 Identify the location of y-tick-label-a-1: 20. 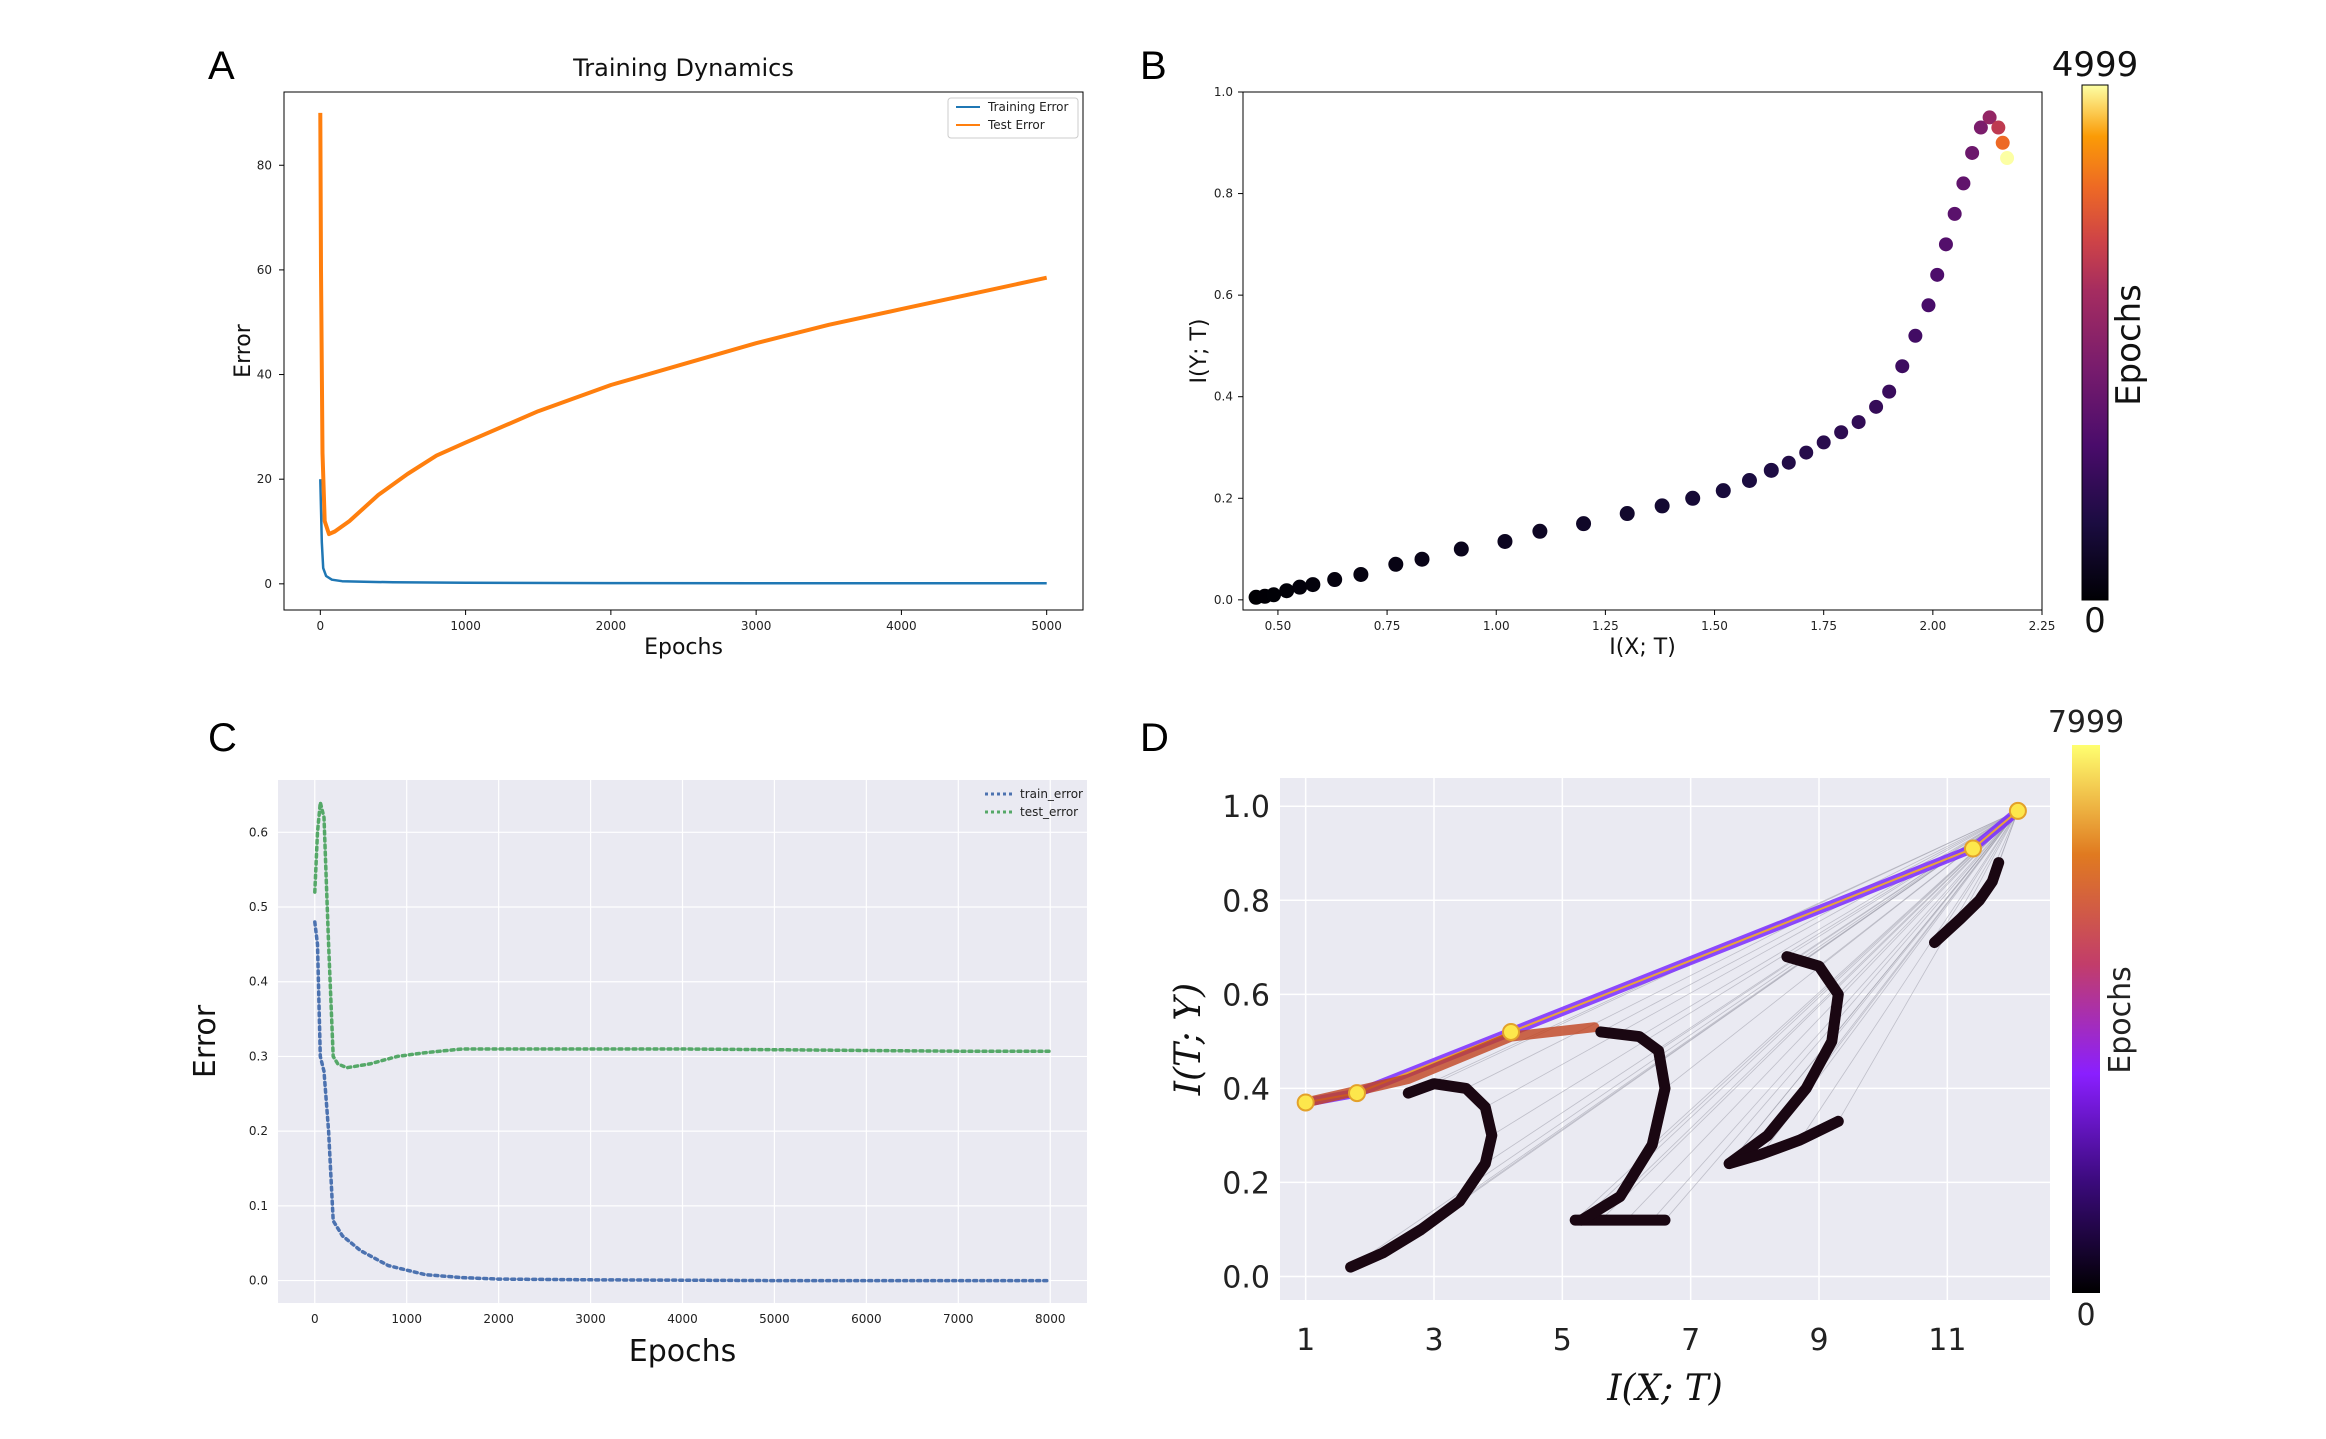
(264, 479).